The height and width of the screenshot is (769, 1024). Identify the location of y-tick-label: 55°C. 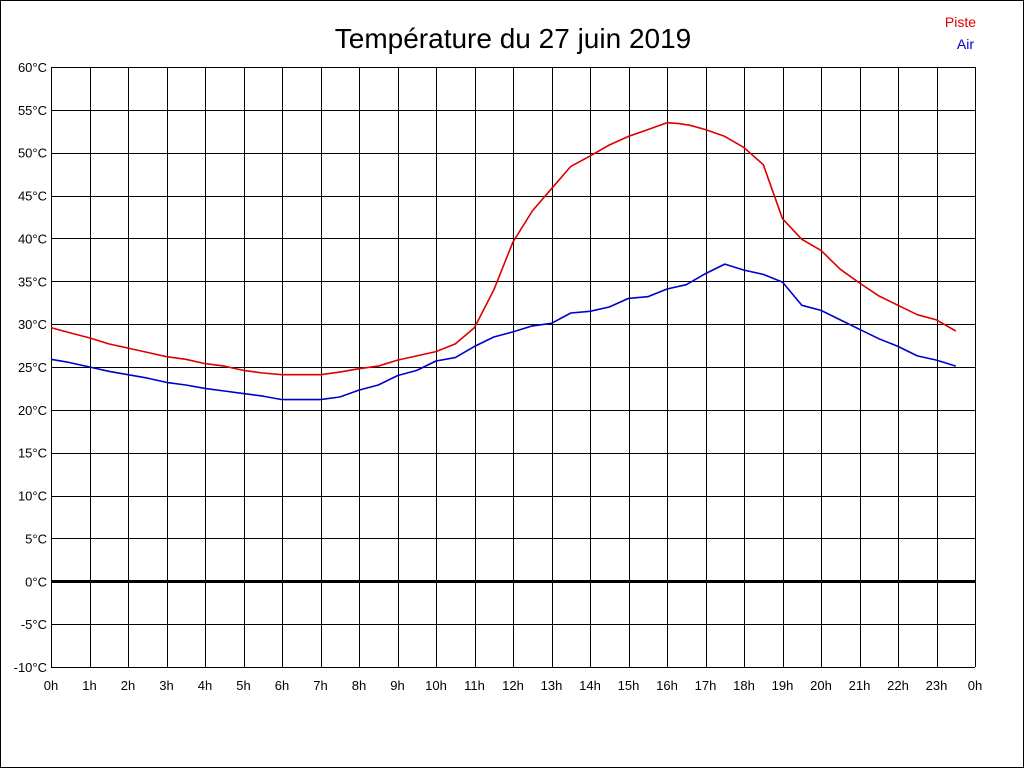
(32, 110).